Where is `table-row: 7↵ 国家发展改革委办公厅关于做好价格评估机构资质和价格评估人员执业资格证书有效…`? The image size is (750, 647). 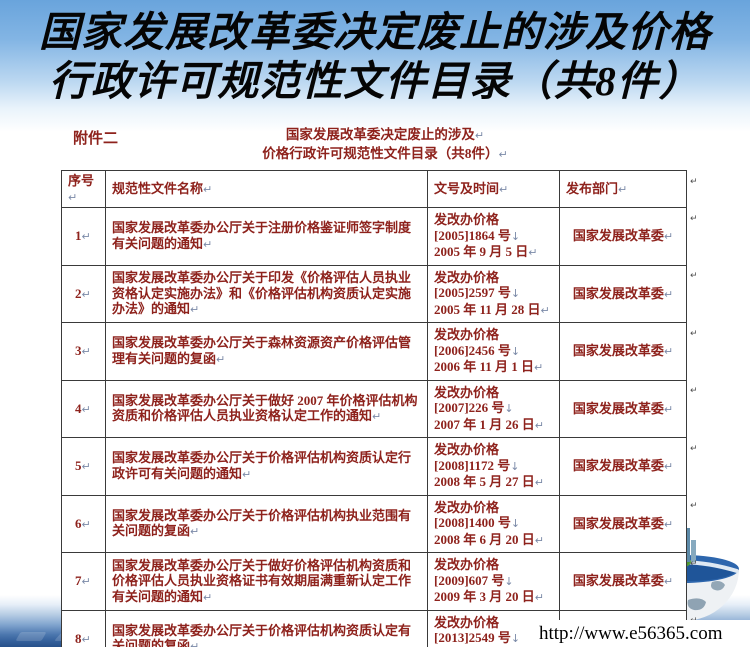
table-row: 7↵ 国家发展改革委办公厅关于做好价格评估机构资质和价格评估人员执业资格证书有效… is located at coordinates (381, 581).